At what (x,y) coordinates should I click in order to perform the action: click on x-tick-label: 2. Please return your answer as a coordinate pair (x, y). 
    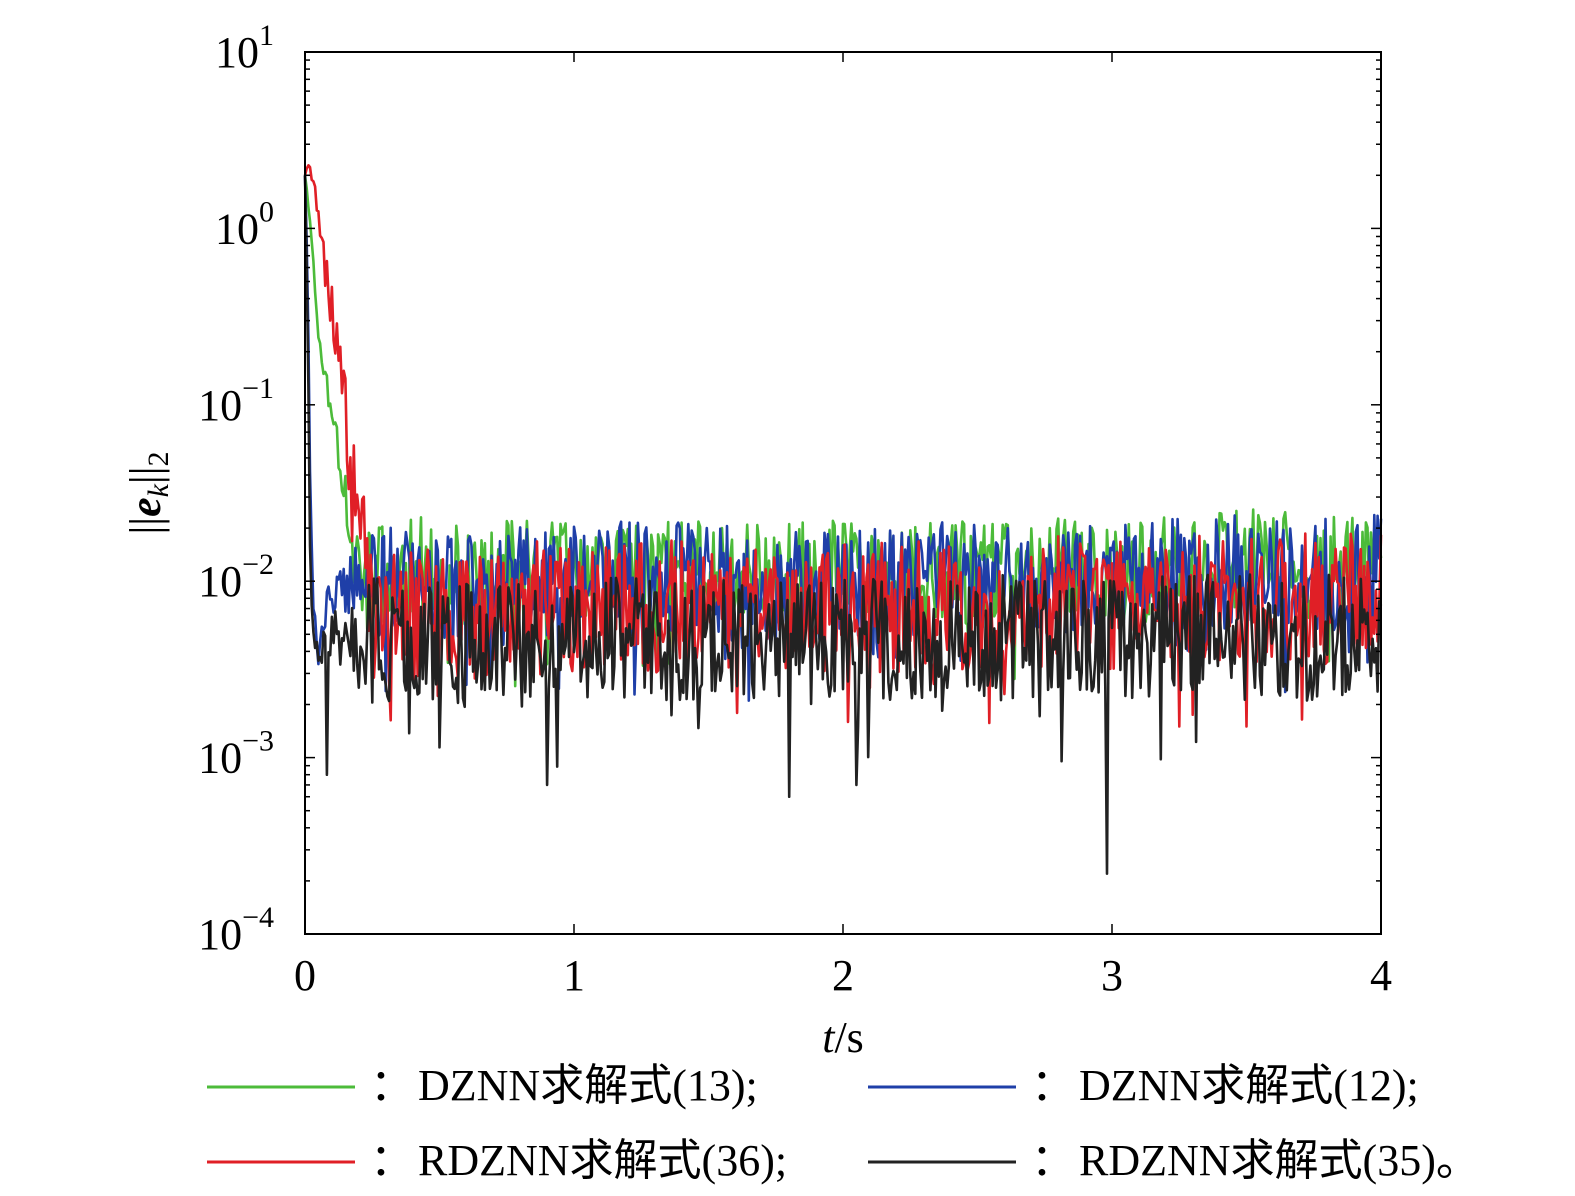
    Looking at the image, I should click on (843, 975).